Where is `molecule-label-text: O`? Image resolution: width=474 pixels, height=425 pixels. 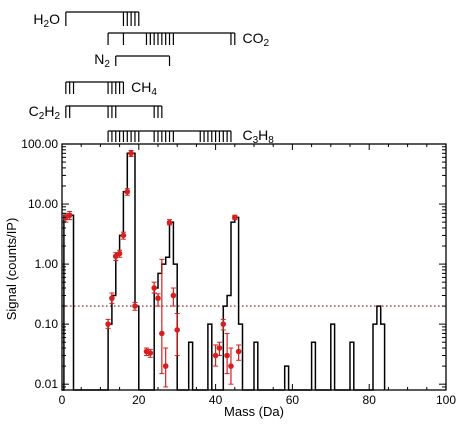 molecule-label-text: O is located at coordinates (54, 19).